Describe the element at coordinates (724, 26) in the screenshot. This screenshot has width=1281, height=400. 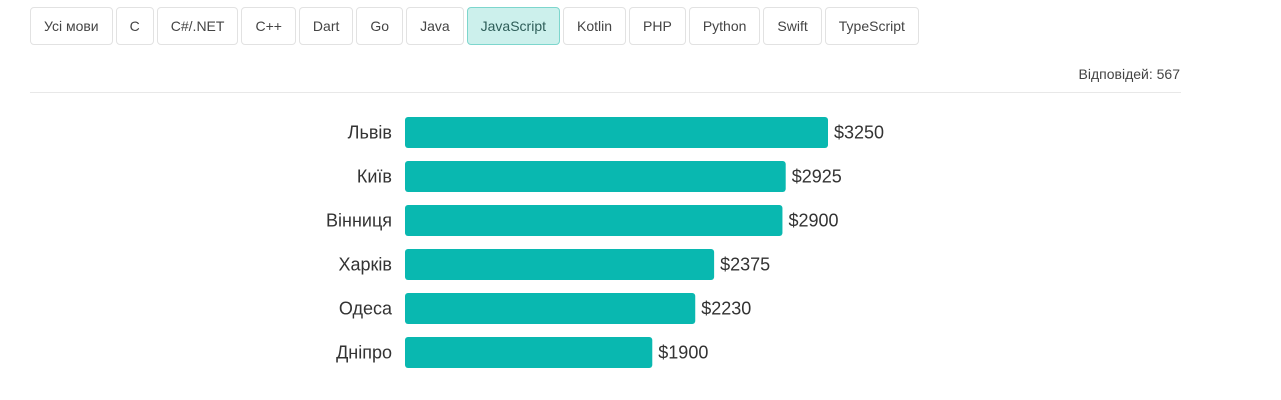
I see `tab-python: Python` at that location.